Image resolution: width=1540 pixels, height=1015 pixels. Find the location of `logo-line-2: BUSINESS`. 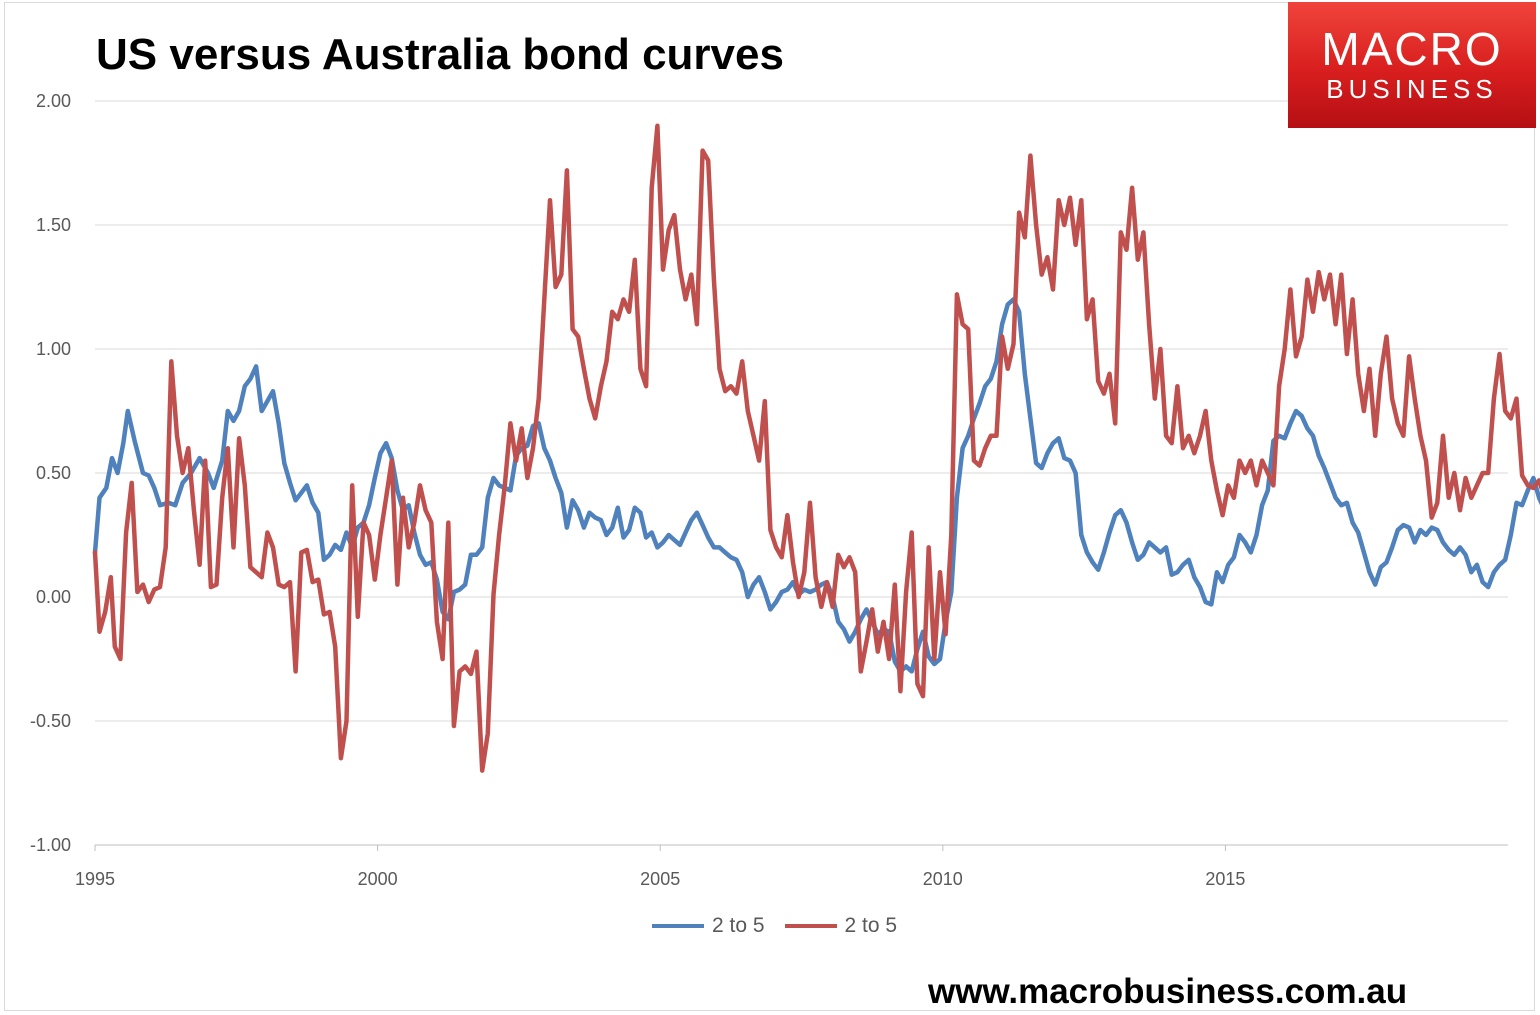

logo-line-2: BUSINESS is located at coordinates (1412, 89).